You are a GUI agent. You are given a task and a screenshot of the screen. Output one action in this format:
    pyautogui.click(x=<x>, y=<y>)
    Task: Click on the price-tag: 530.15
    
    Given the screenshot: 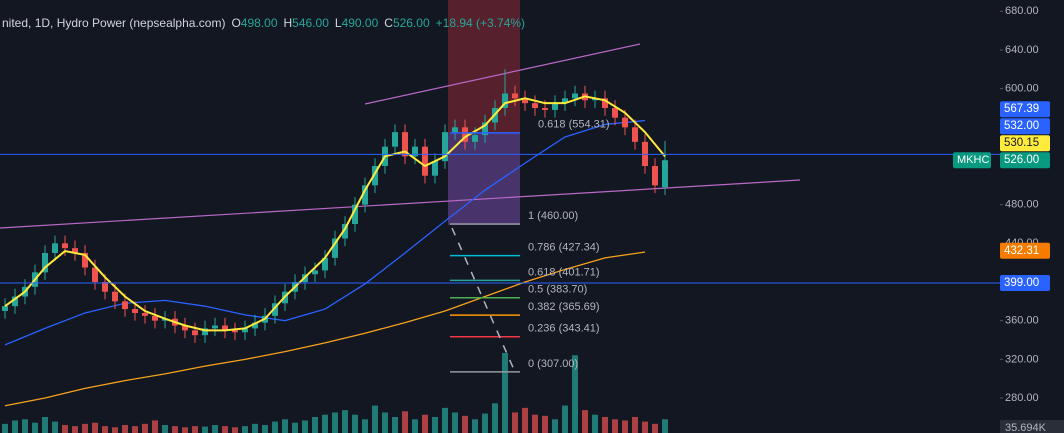 What is the action you would take?
    pyautogui.click(x=1021, y=143)
    